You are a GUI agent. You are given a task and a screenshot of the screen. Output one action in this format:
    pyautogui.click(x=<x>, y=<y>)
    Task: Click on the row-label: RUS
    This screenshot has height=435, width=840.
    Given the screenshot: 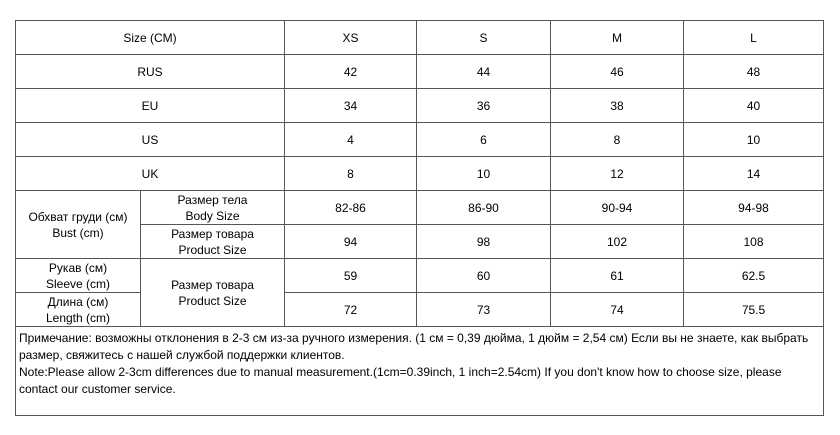 What is the action you would take?
    pyautogui.click(x=150, y=71)
    